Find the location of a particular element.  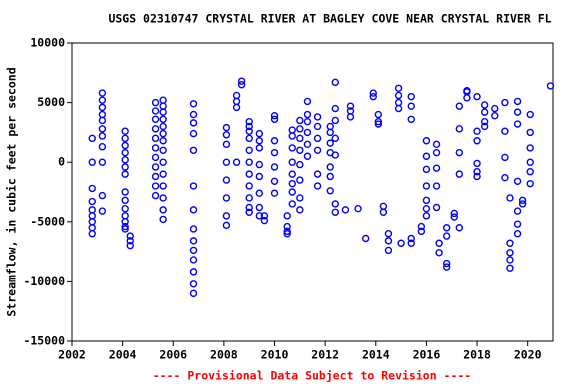

y-axis-label: Streamflow, in cubic feet per second is located at coordinates (12, 191).